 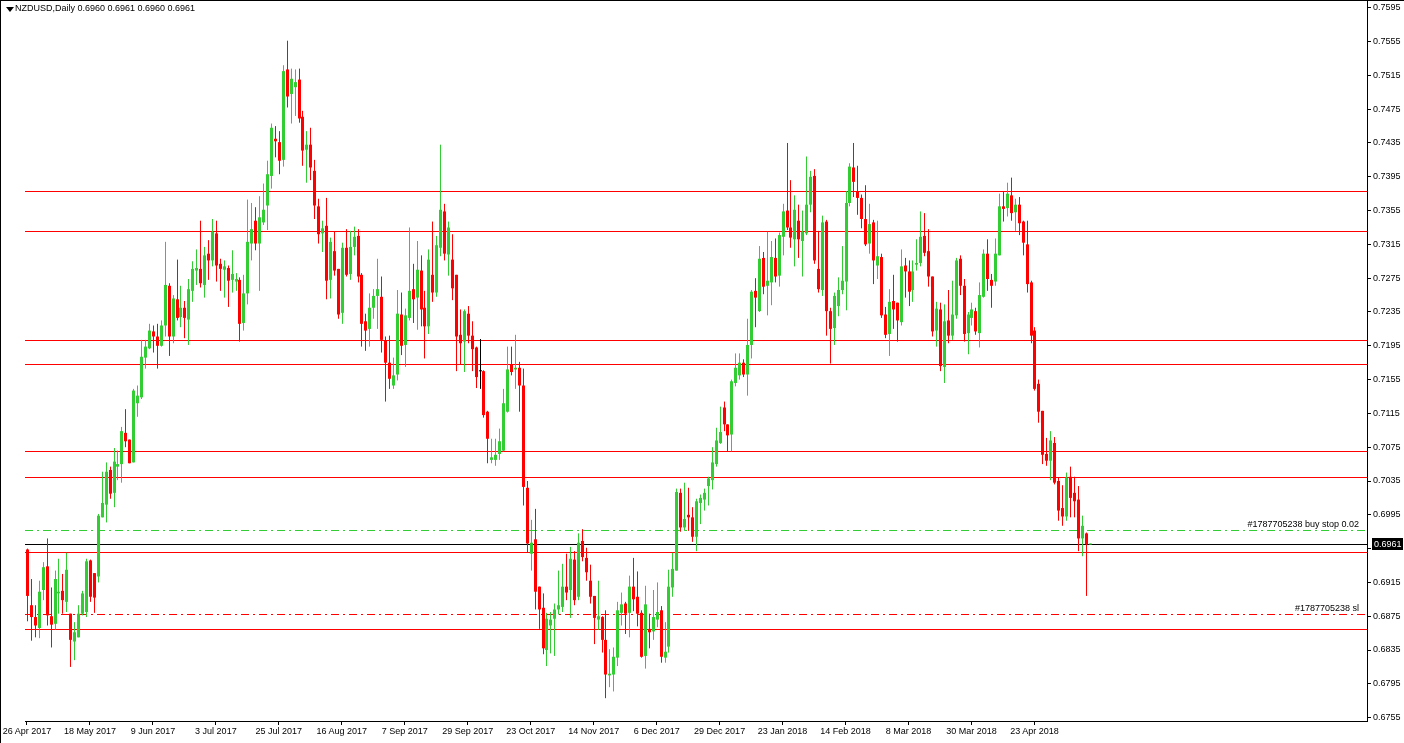 I want to click on y-tick-label: 0.7195, so click(x=1387, y=345).